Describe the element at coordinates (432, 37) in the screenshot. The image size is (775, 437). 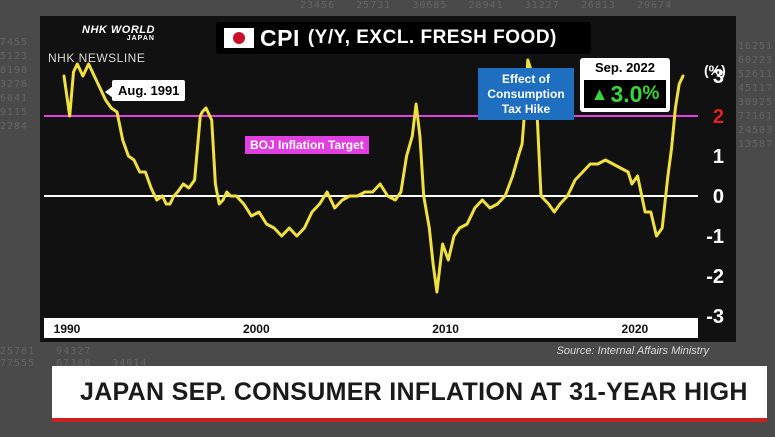
I see `chart-subtitle: (Y/Y, EXCL. FRESH FOOD)` at that location.